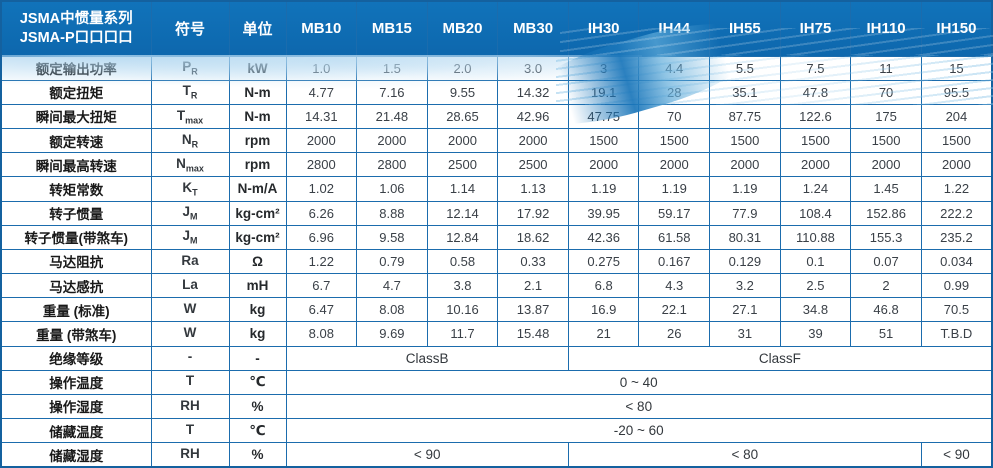 Image resolution: width=993 pixels, height=468 pixels. Describe the element at coordinates (533, 116) in the screenshot. I see `value-cell: 42.96` at that location.